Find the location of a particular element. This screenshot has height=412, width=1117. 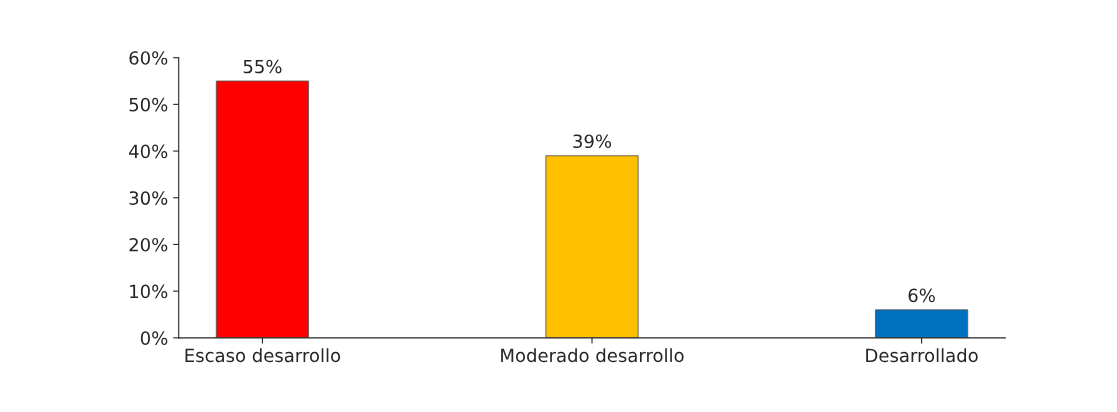

y-tick-label: 10% is located at coordinates (149, 291).